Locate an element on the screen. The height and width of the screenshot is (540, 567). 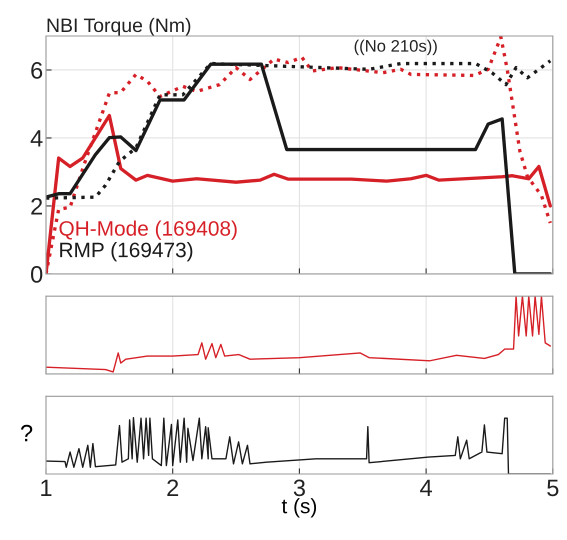
x-tick-label: 3 is located at coordinates (299, 487).